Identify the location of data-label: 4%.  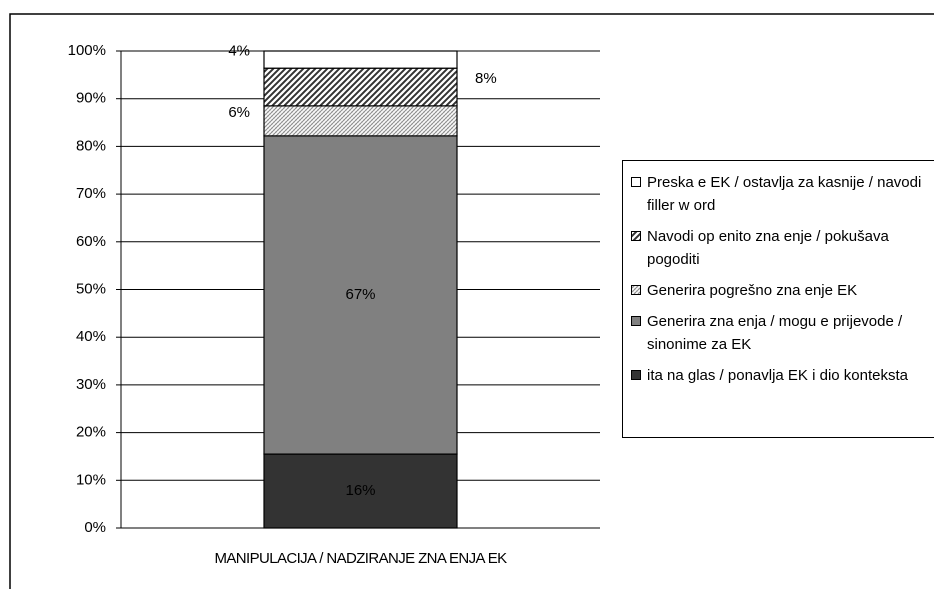
(239, 51).